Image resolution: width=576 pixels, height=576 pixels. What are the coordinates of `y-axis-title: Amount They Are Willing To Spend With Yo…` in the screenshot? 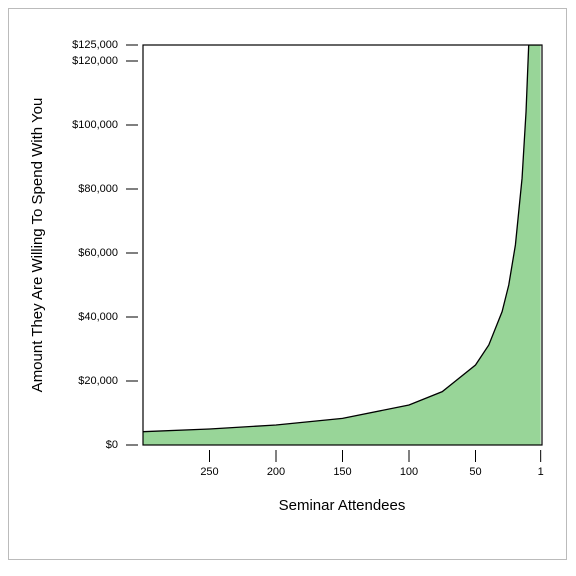 It's located at (37, 245).